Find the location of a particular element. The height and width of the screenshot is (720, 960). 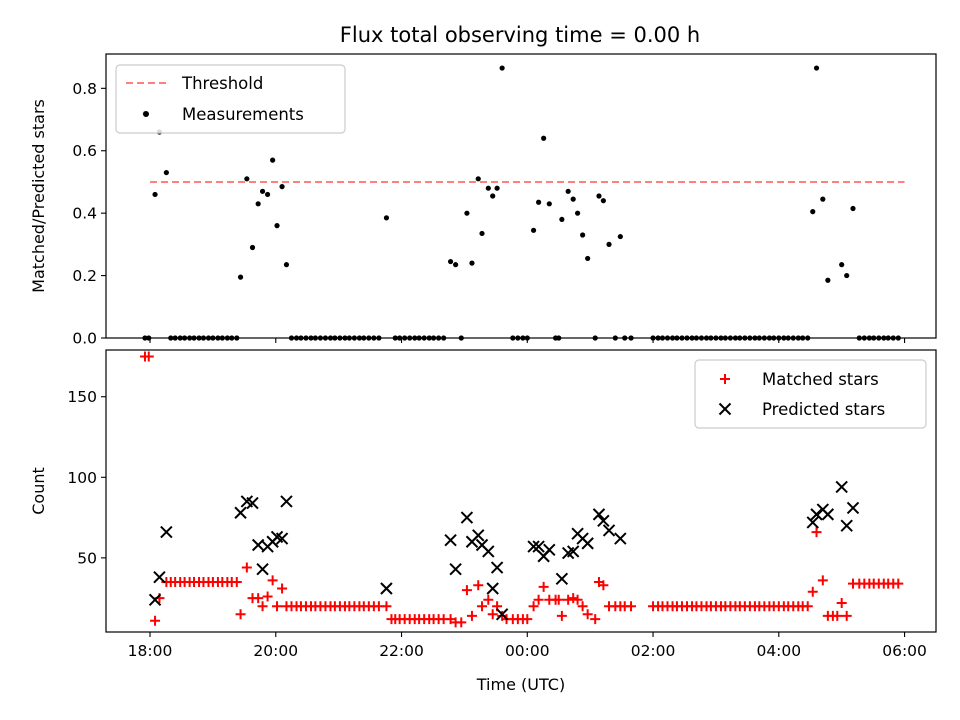

legend-predicted-swatch is located at coordinates (725, 409).